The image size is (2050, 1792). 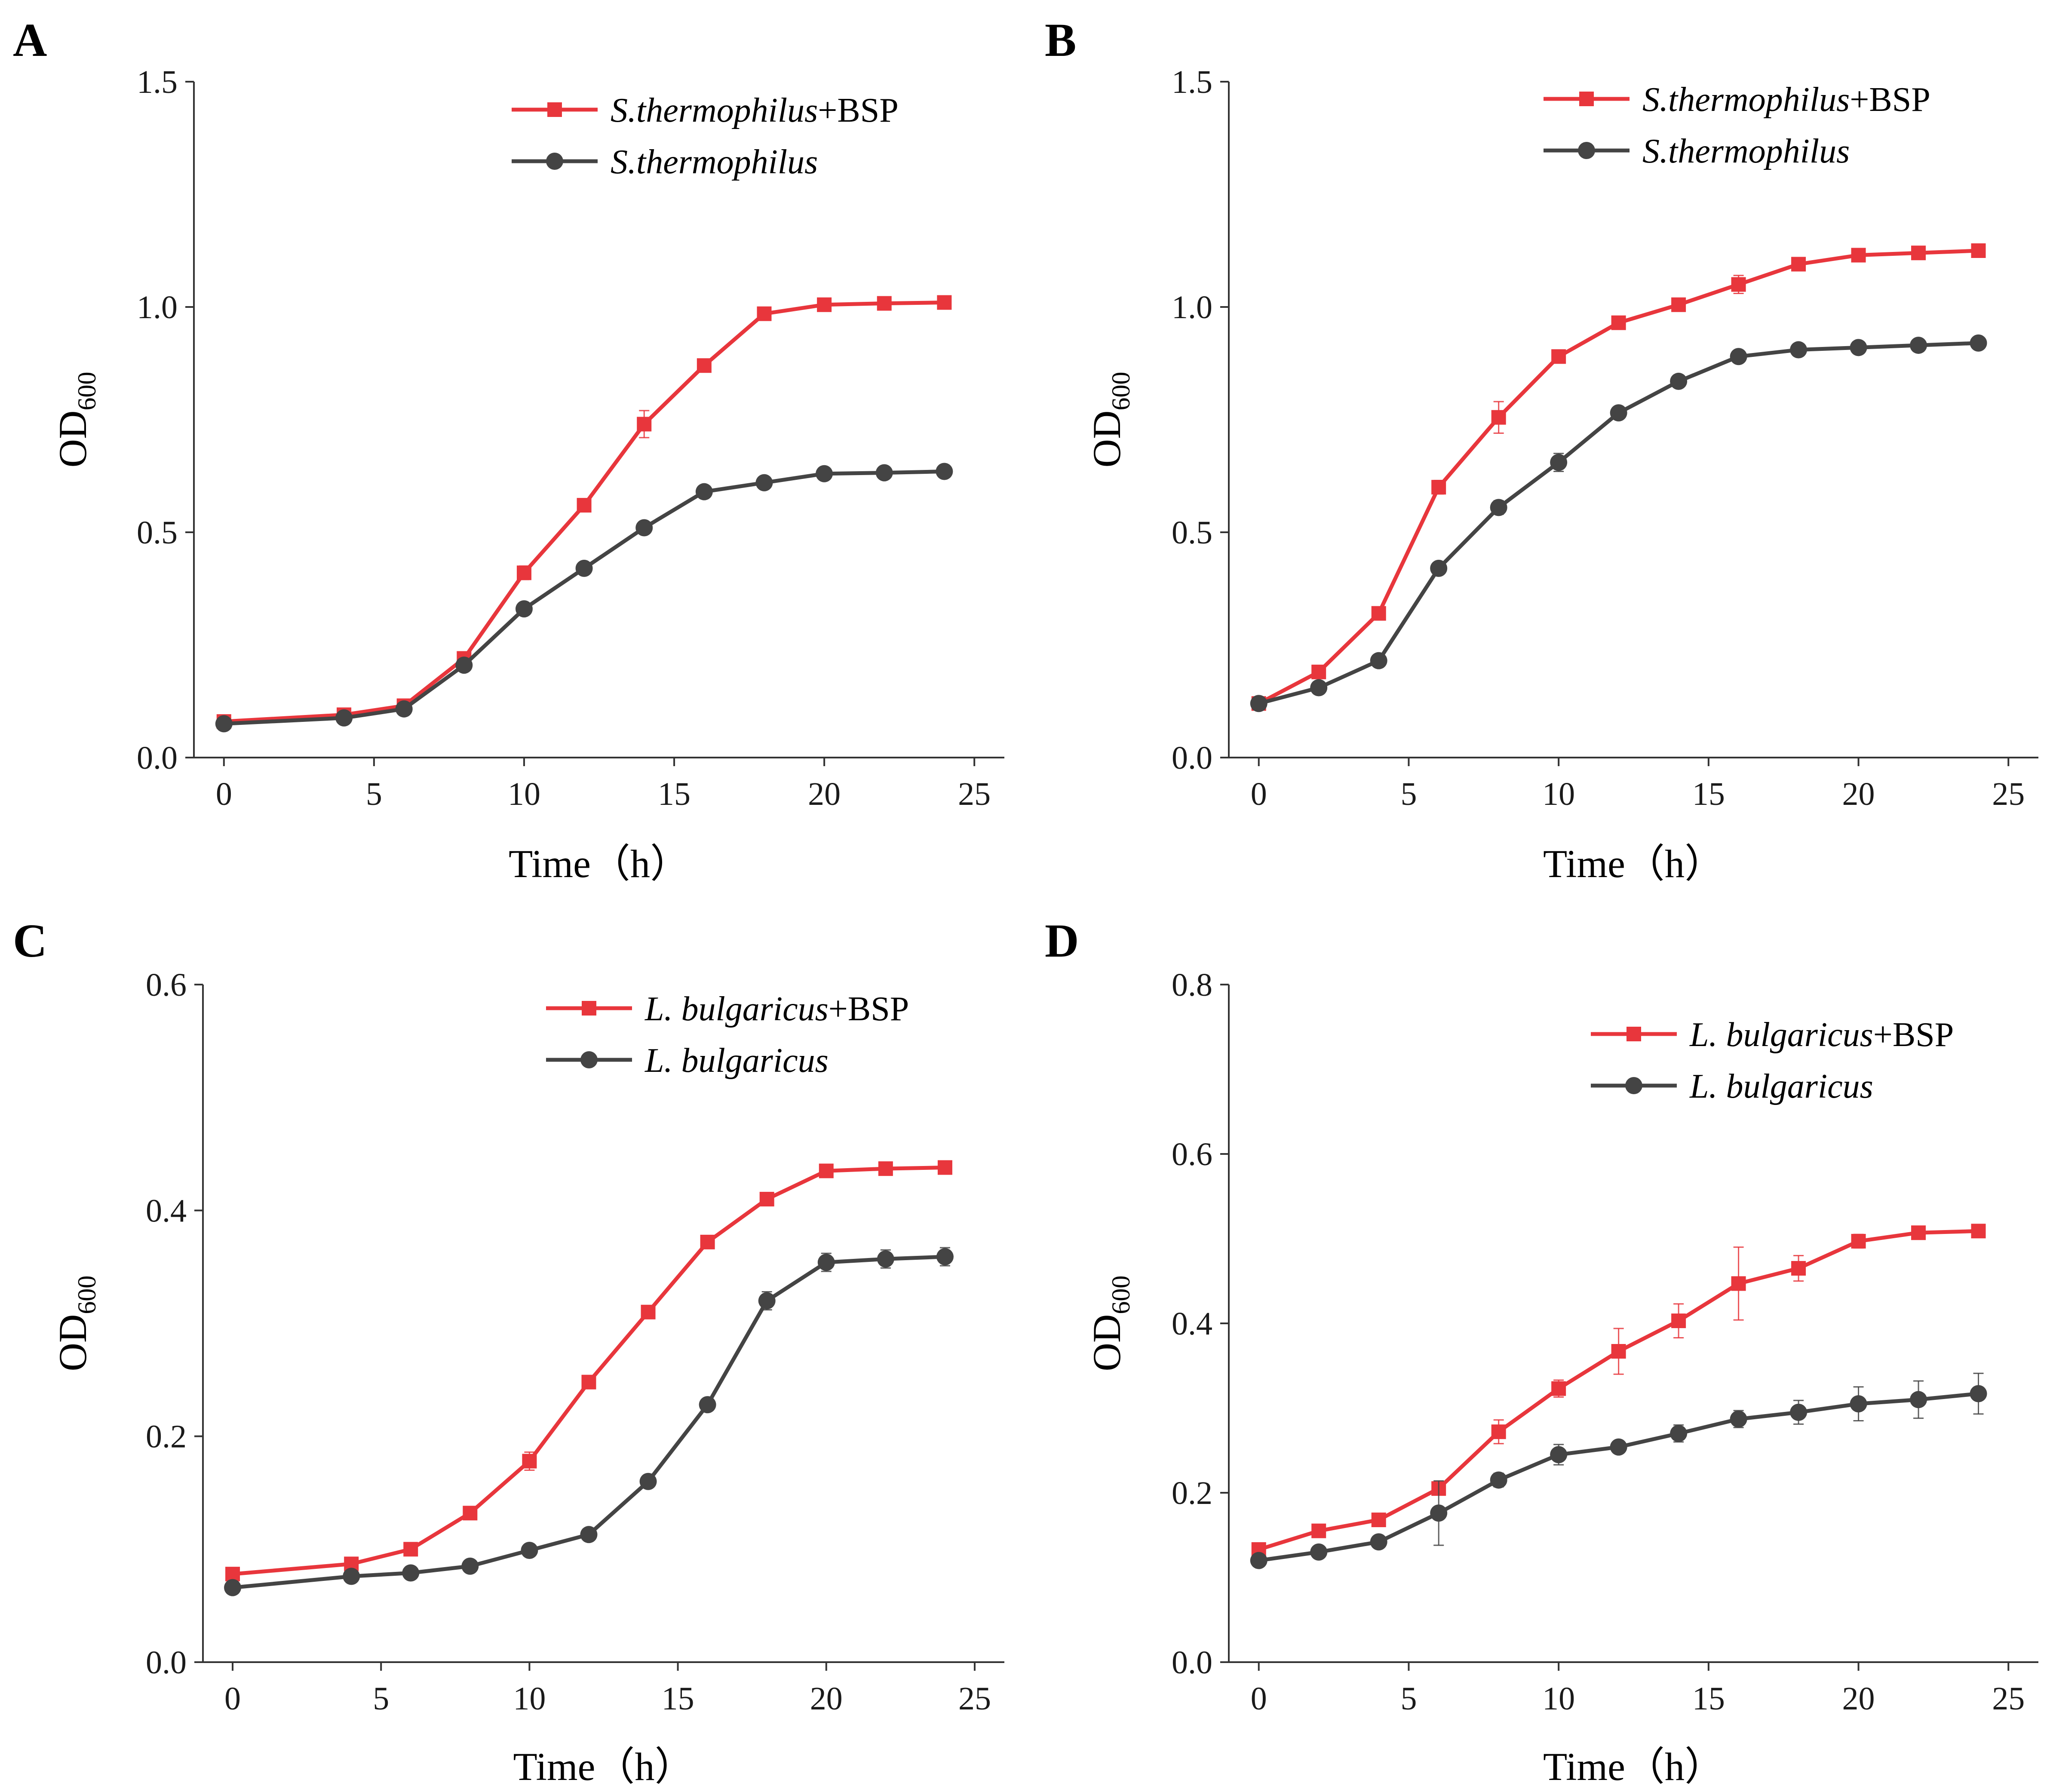 I want to click on legend-label: L. bulgaricus+BSP, so click(x=776, y=1009).